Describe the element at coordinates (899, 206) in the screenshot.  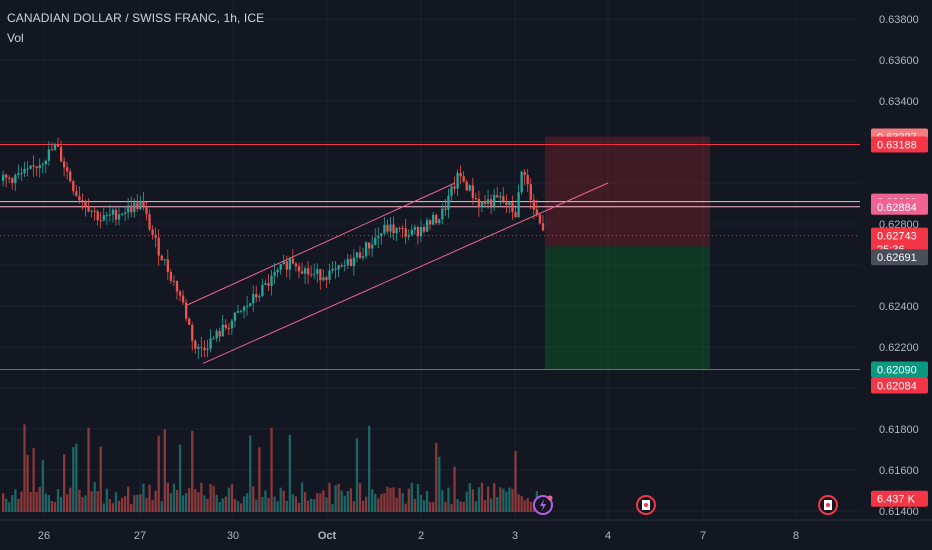
I see `price-tag-bg` at that location.